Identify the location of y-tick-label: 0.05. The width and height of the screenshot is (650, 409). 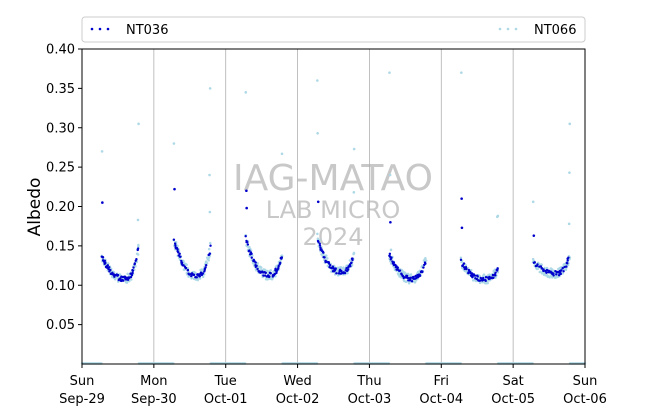
(60, 325).